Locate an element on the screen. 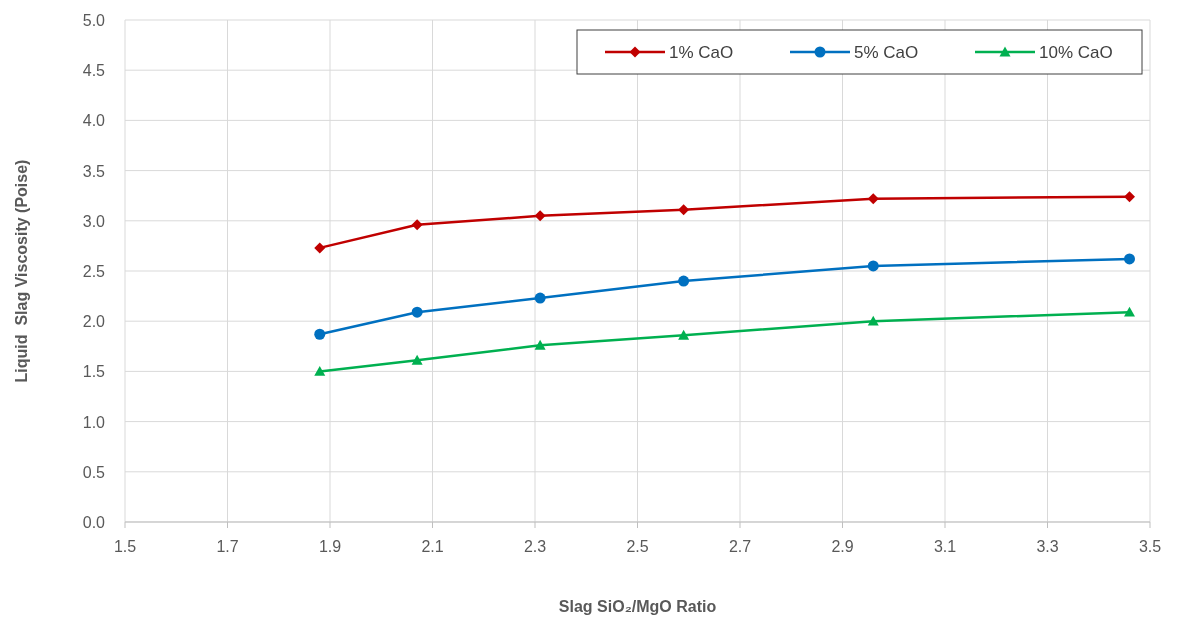 Image resolution: width=1177 pixels, height=622 pixels. y-tick-label: 4.5 is located at coordinates (94, 71).